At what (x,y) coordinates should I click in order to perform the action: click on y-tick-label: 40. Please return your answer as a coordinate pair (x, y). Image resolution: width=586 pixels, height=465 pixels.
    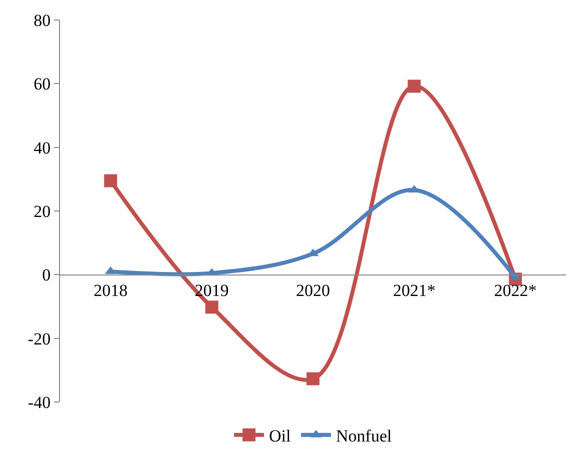
    Looking at the image, I should click on (42, 148).